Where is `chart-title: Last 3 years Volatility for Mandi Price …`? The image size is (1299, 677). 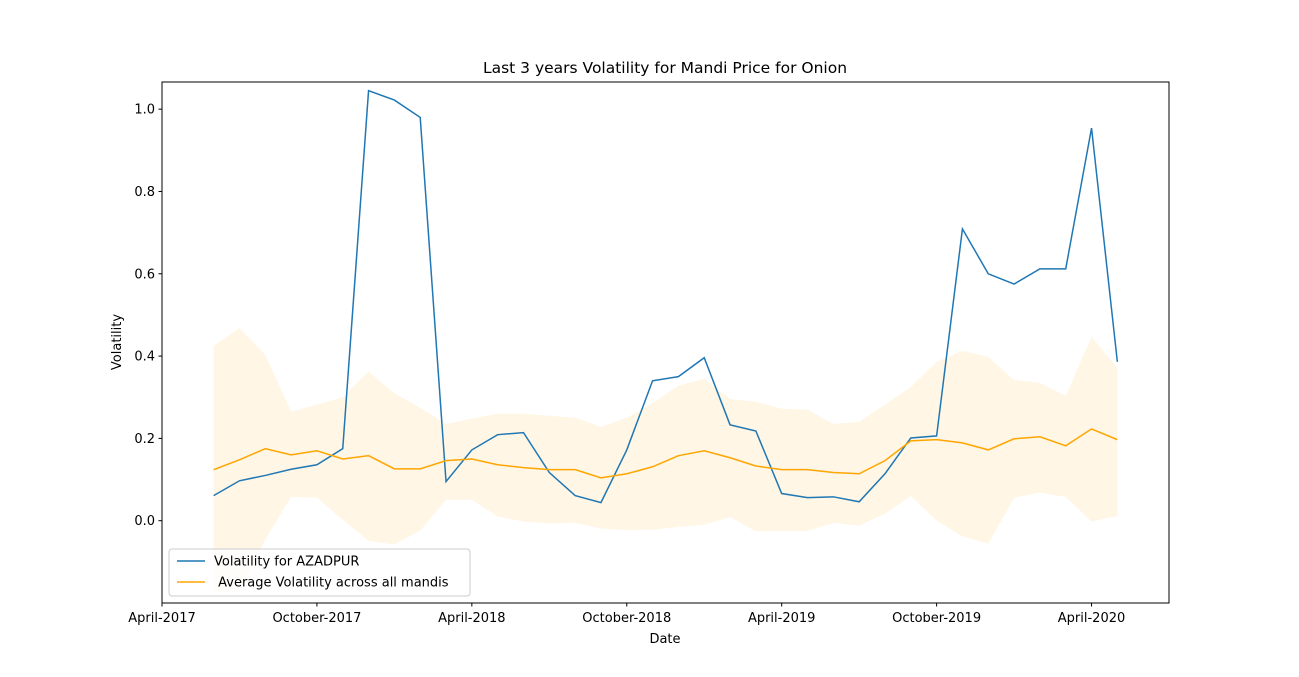 chart-title: Last 3 years Volatility for Mandi Price … is located at coordinates (665, 68).